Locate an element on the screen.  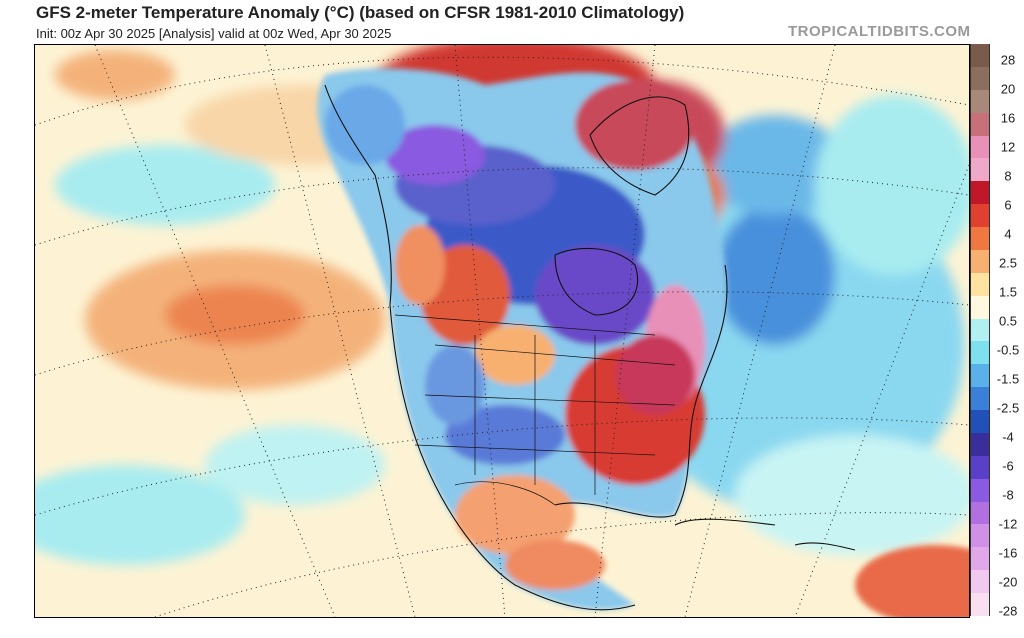
colorbar-label: -20 is located at coordinates (1008, 582).